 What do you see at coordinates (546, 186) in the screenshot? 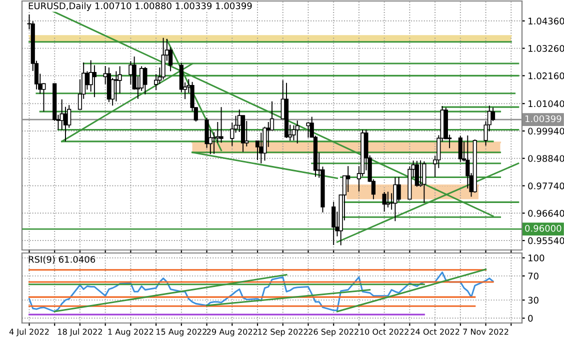
I see `y-tick-label: 0.97740` at bounding box center [546, 186].